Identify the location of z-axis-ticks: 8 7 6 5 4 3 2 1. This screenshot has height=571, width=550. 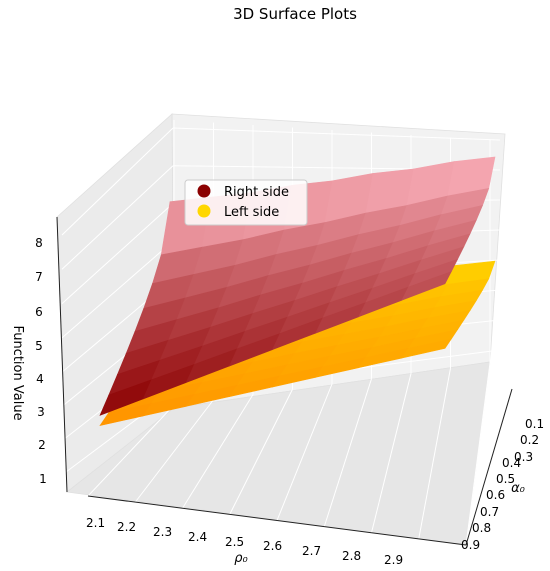
(41, 361).